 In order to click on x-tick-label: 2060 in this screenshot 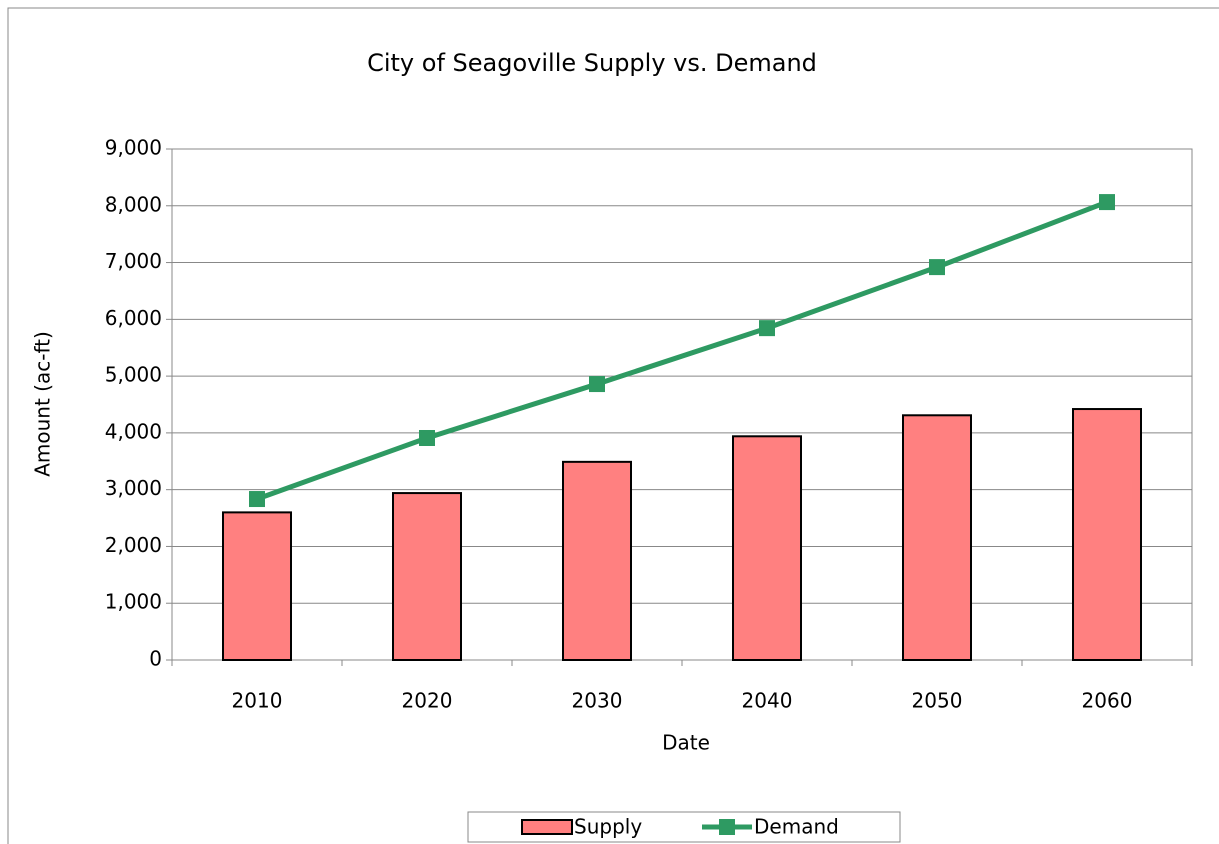, I will do `click(1107, 701)`.